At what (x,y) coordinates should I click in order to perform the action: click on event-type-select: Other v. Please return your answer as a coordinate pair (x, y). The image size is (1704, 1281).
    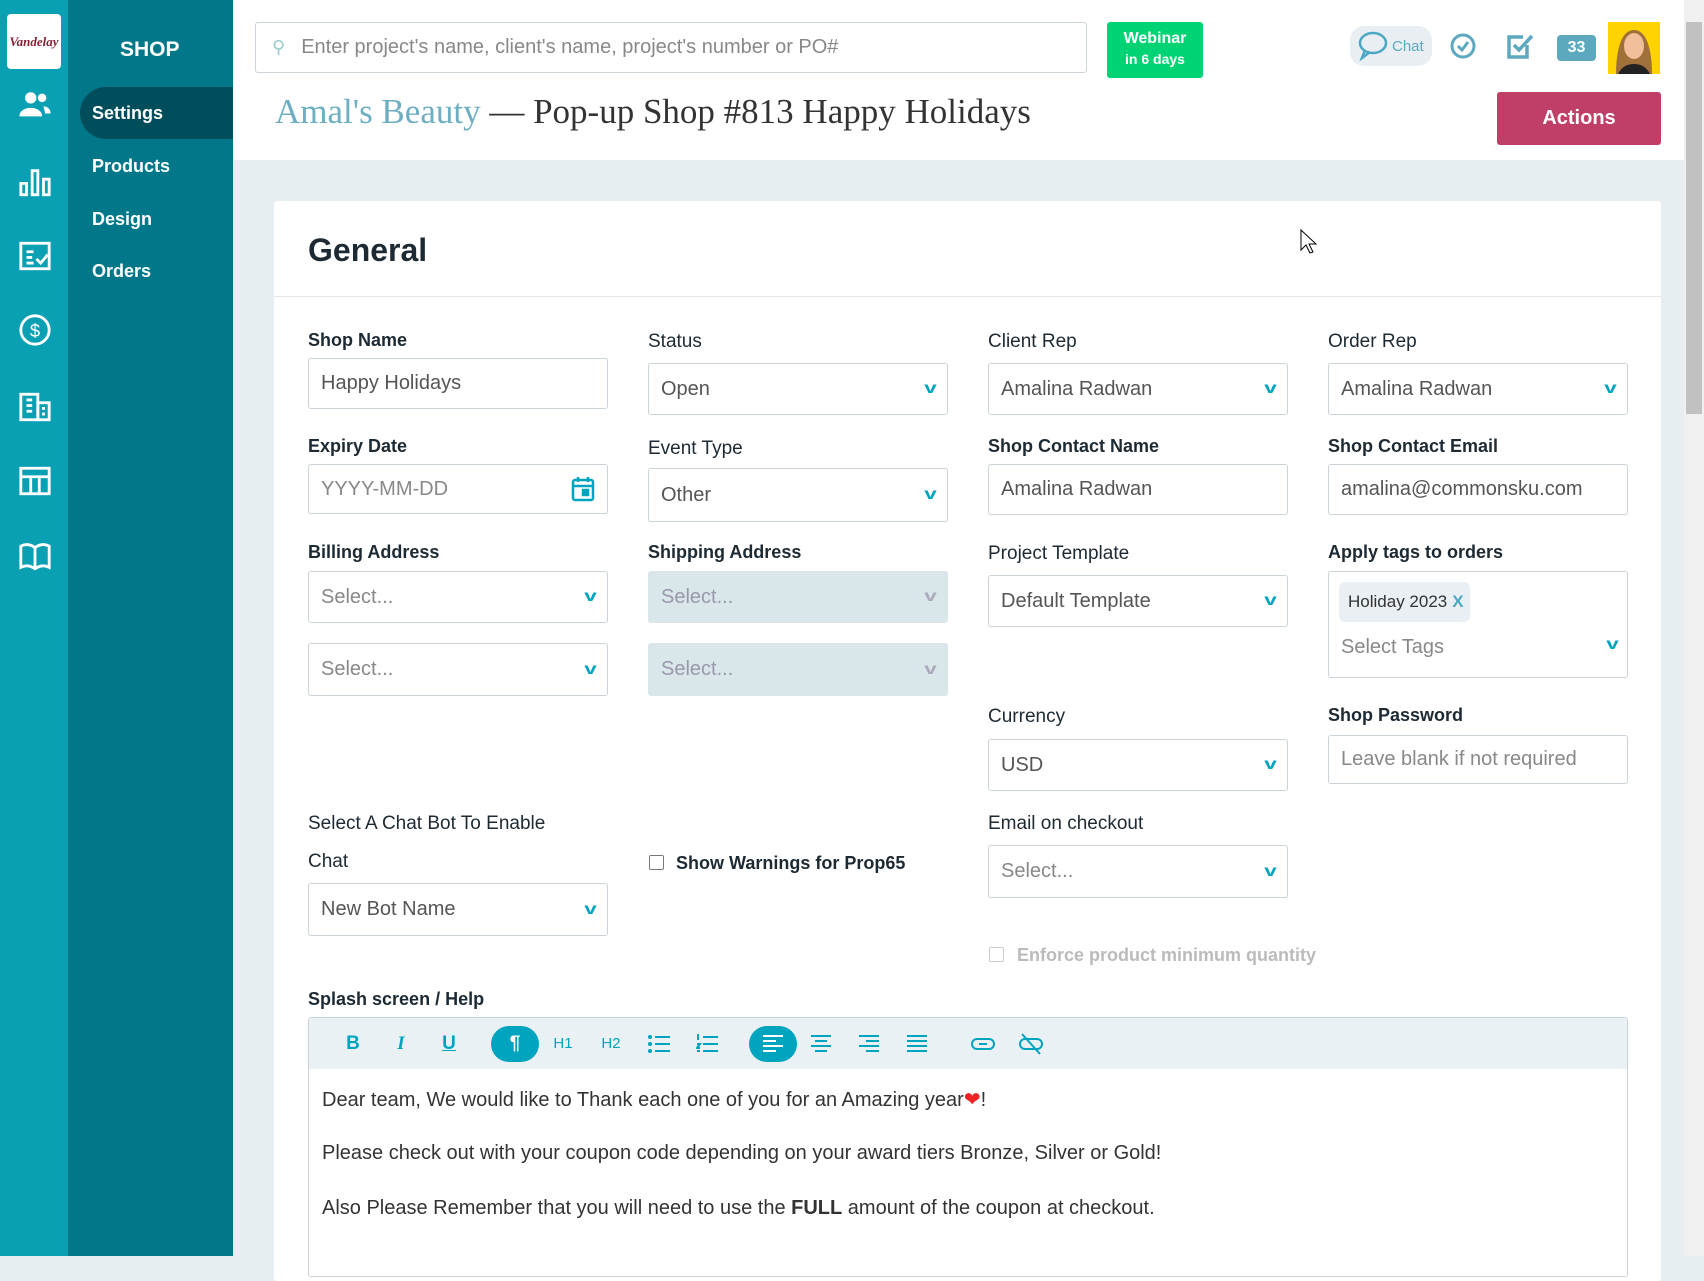
    Looking at the image, I should click on (798, 495).